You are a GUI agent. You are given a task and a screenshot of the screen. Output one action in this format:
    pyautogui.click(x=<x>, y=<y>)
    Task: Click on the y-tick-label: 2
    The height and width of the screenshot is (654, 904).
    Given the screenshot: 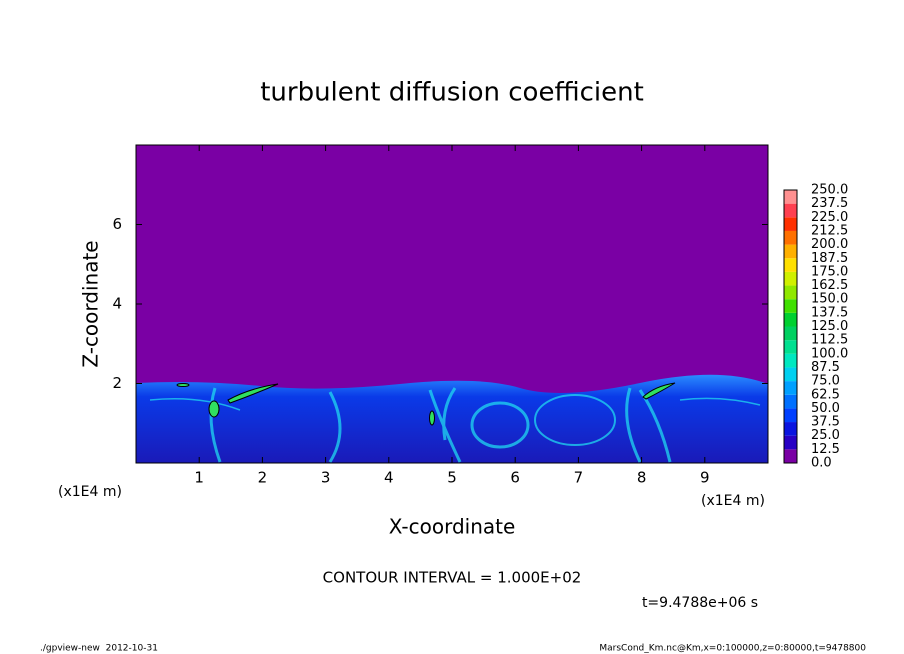 What is the action you would take?
    pyautogui.click(x=117, y=383)
    